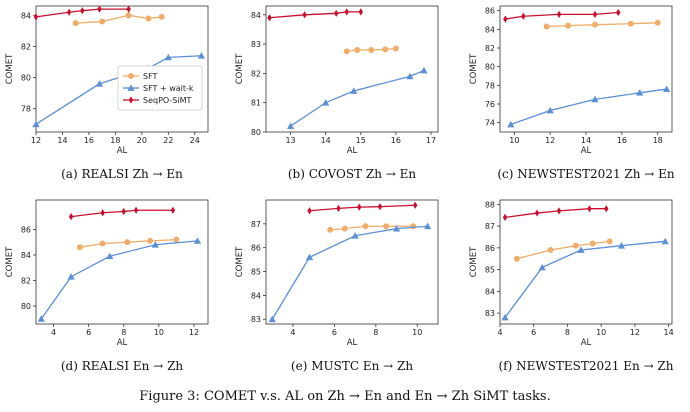 The height and width of the screenshot is (412, 690). What do you see at coordinates (142, 140) in the screenshot?
I see `x-tick-label: 20` at bounding box center [142, 140].